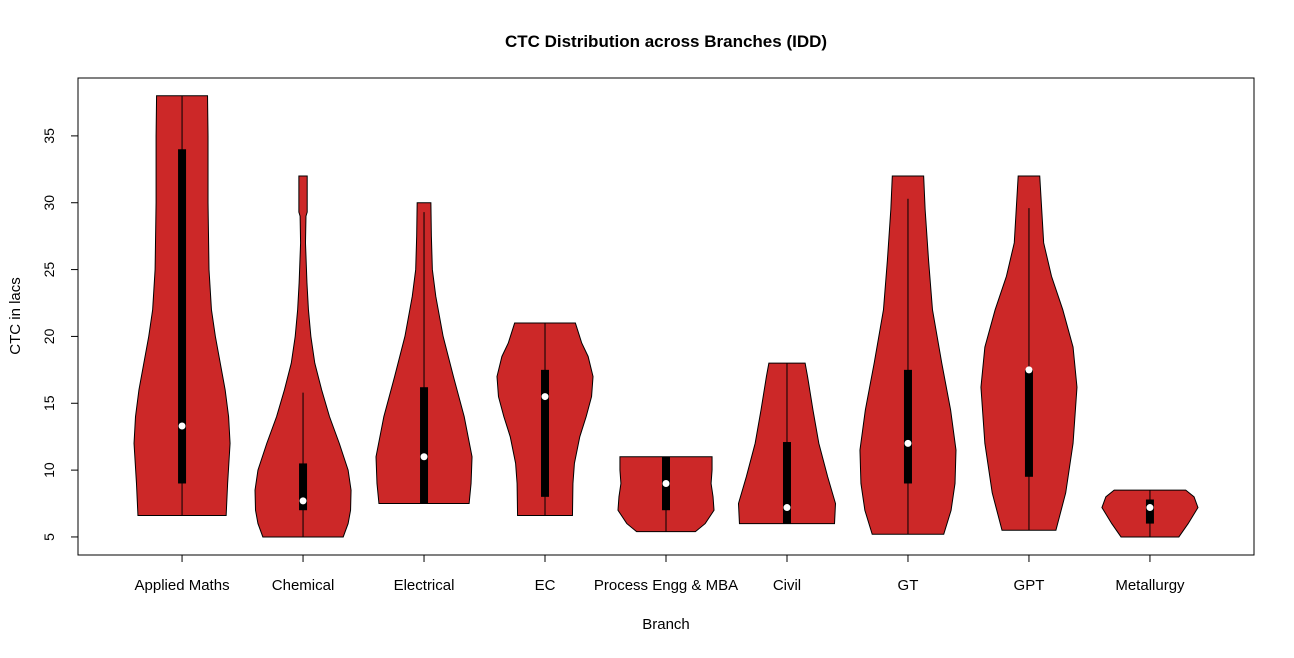 This screenshot has width=1294, height=658. Describe the element at coordinates (666, 624) in the screenshot. I see `x-axis-label: Branch` at that location.